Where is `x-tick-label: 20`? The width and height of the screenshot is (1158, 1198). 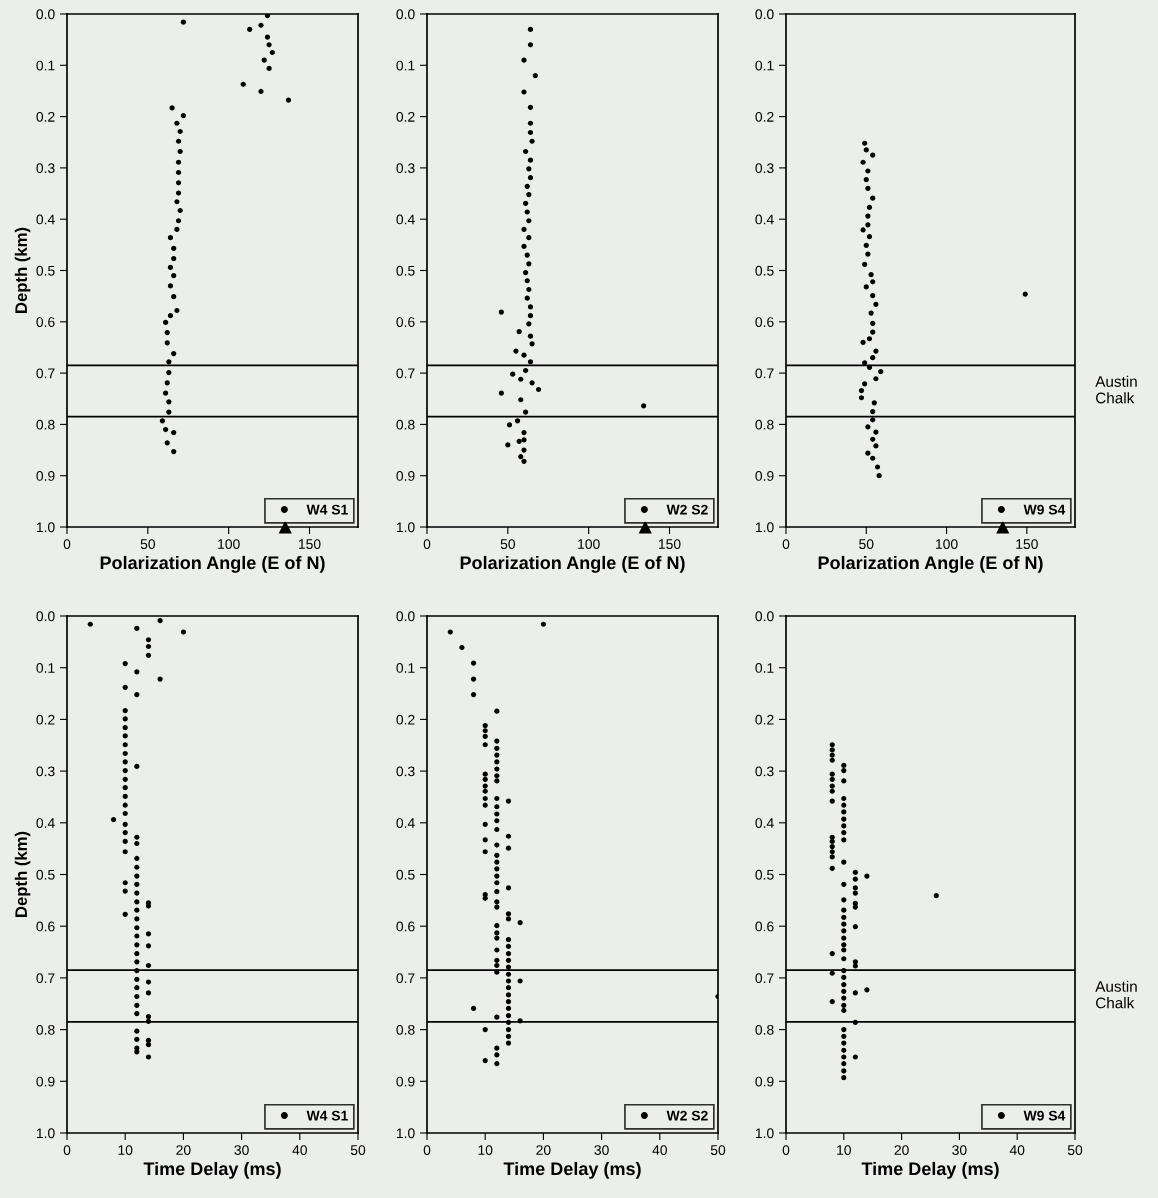 x-tick-label: 20 is located at coordinates (543, 1150).